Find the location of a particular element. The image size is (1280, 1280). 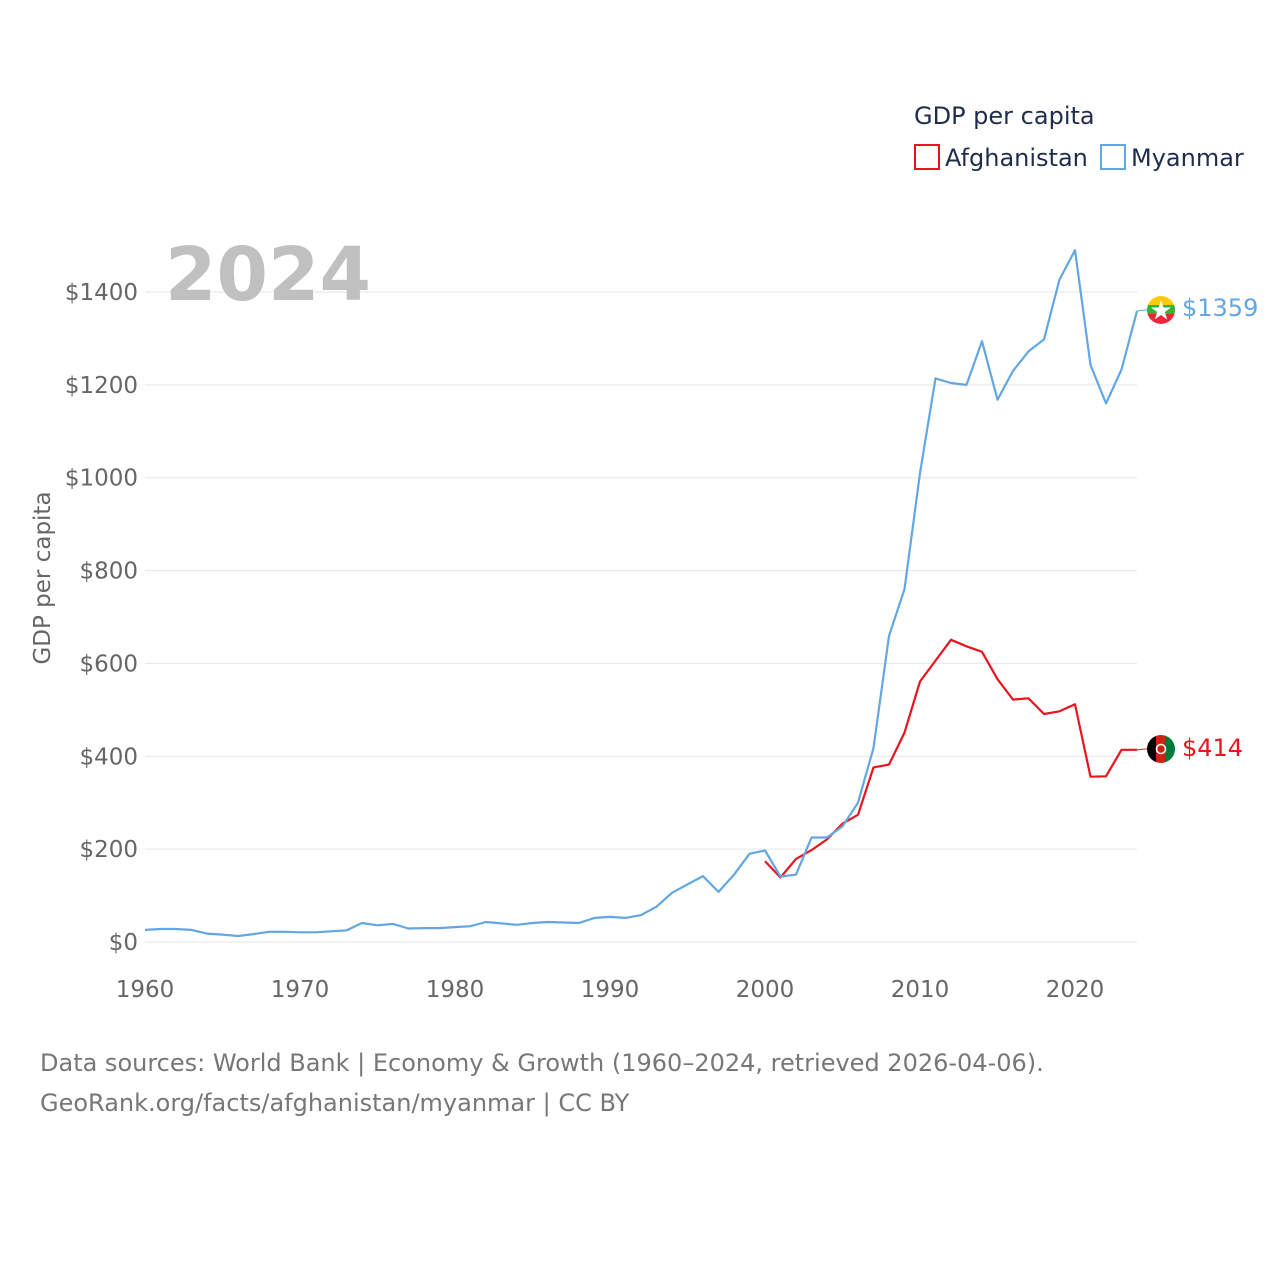

myanmar-flag-icon is located at coordinates (1161, 310).